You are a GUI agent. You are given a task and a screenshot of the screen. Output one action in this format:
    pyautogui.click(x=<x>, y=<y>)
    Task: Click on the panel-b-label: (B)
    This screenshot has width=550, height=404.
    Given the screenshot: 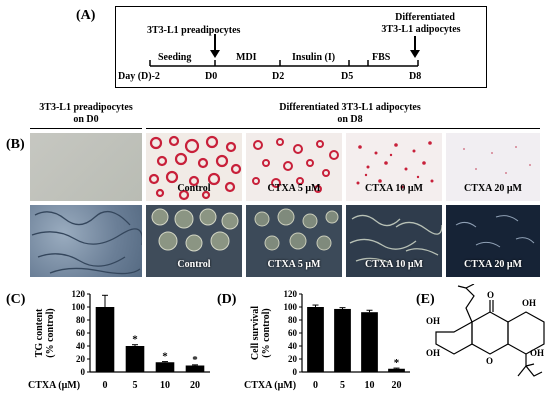 What is the action you would take?
    pyautogui.click(x=15, y=144)
    